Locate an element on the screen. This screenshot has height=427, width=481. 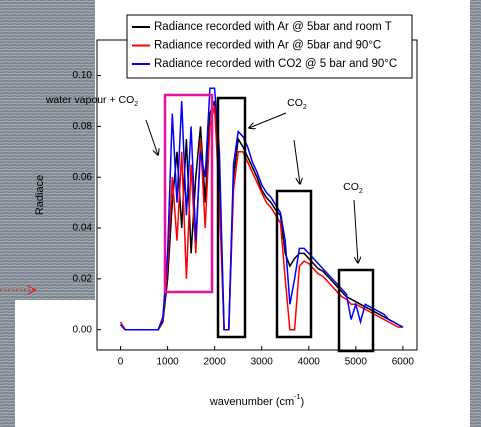
y-tick-label: 0.04 is located at coordinates (83, 228).